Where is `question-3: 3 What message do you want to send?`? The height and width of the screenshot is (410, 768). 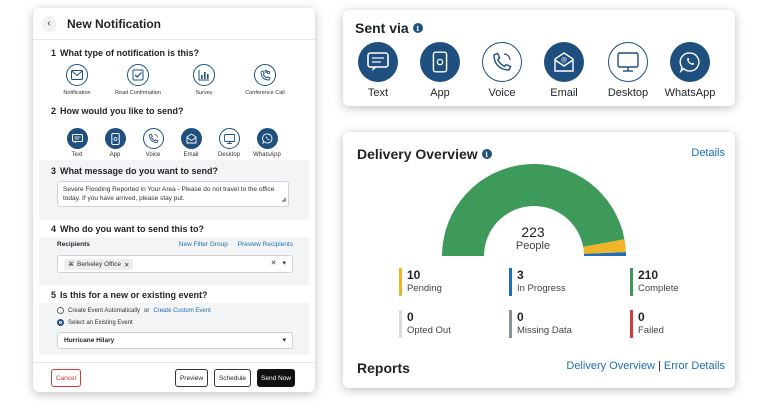 question-3: 3 What message do you want to send? is located at coordinates (135, 171).